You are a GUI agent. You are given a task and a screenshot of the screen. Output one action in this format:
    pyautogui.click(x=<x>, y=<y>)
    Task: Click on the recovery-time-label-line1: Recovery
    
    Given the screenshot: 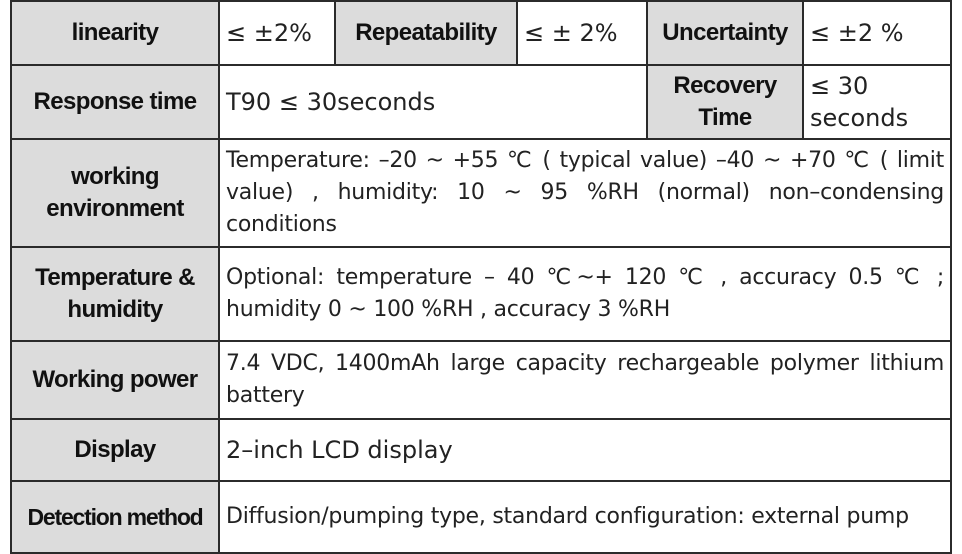 What is the action you would take?
    pyautogui.click(x=725, y=85)
    